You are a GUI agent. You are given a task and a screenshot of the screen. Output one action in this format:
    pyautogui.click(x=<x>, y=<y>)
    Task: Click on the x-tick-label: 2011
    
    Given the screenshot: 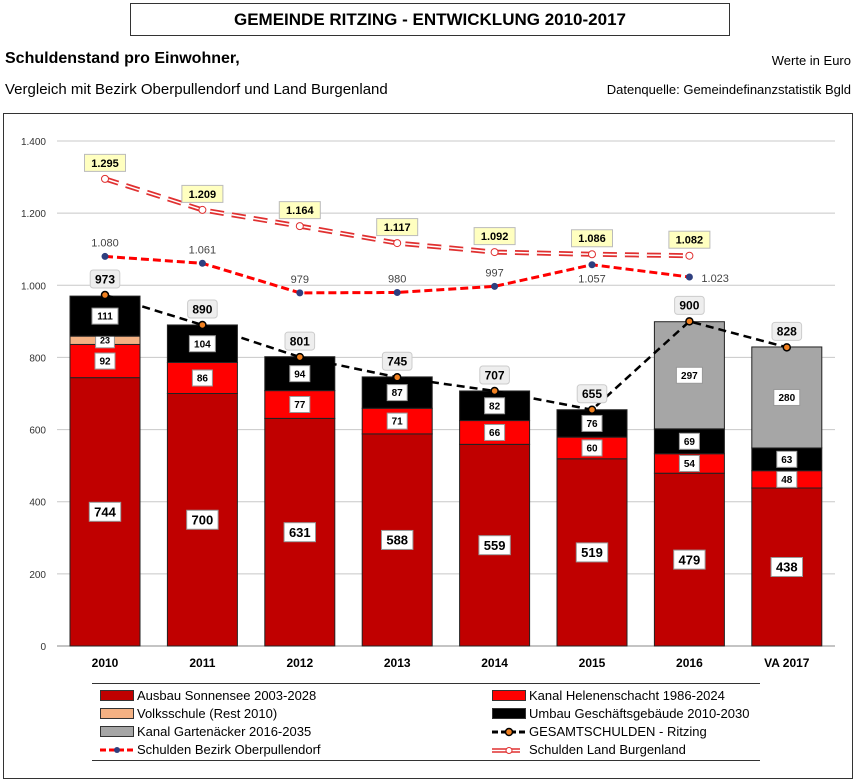 What is the action you would take?
    pyautogui.click(x=202, y=663)
    